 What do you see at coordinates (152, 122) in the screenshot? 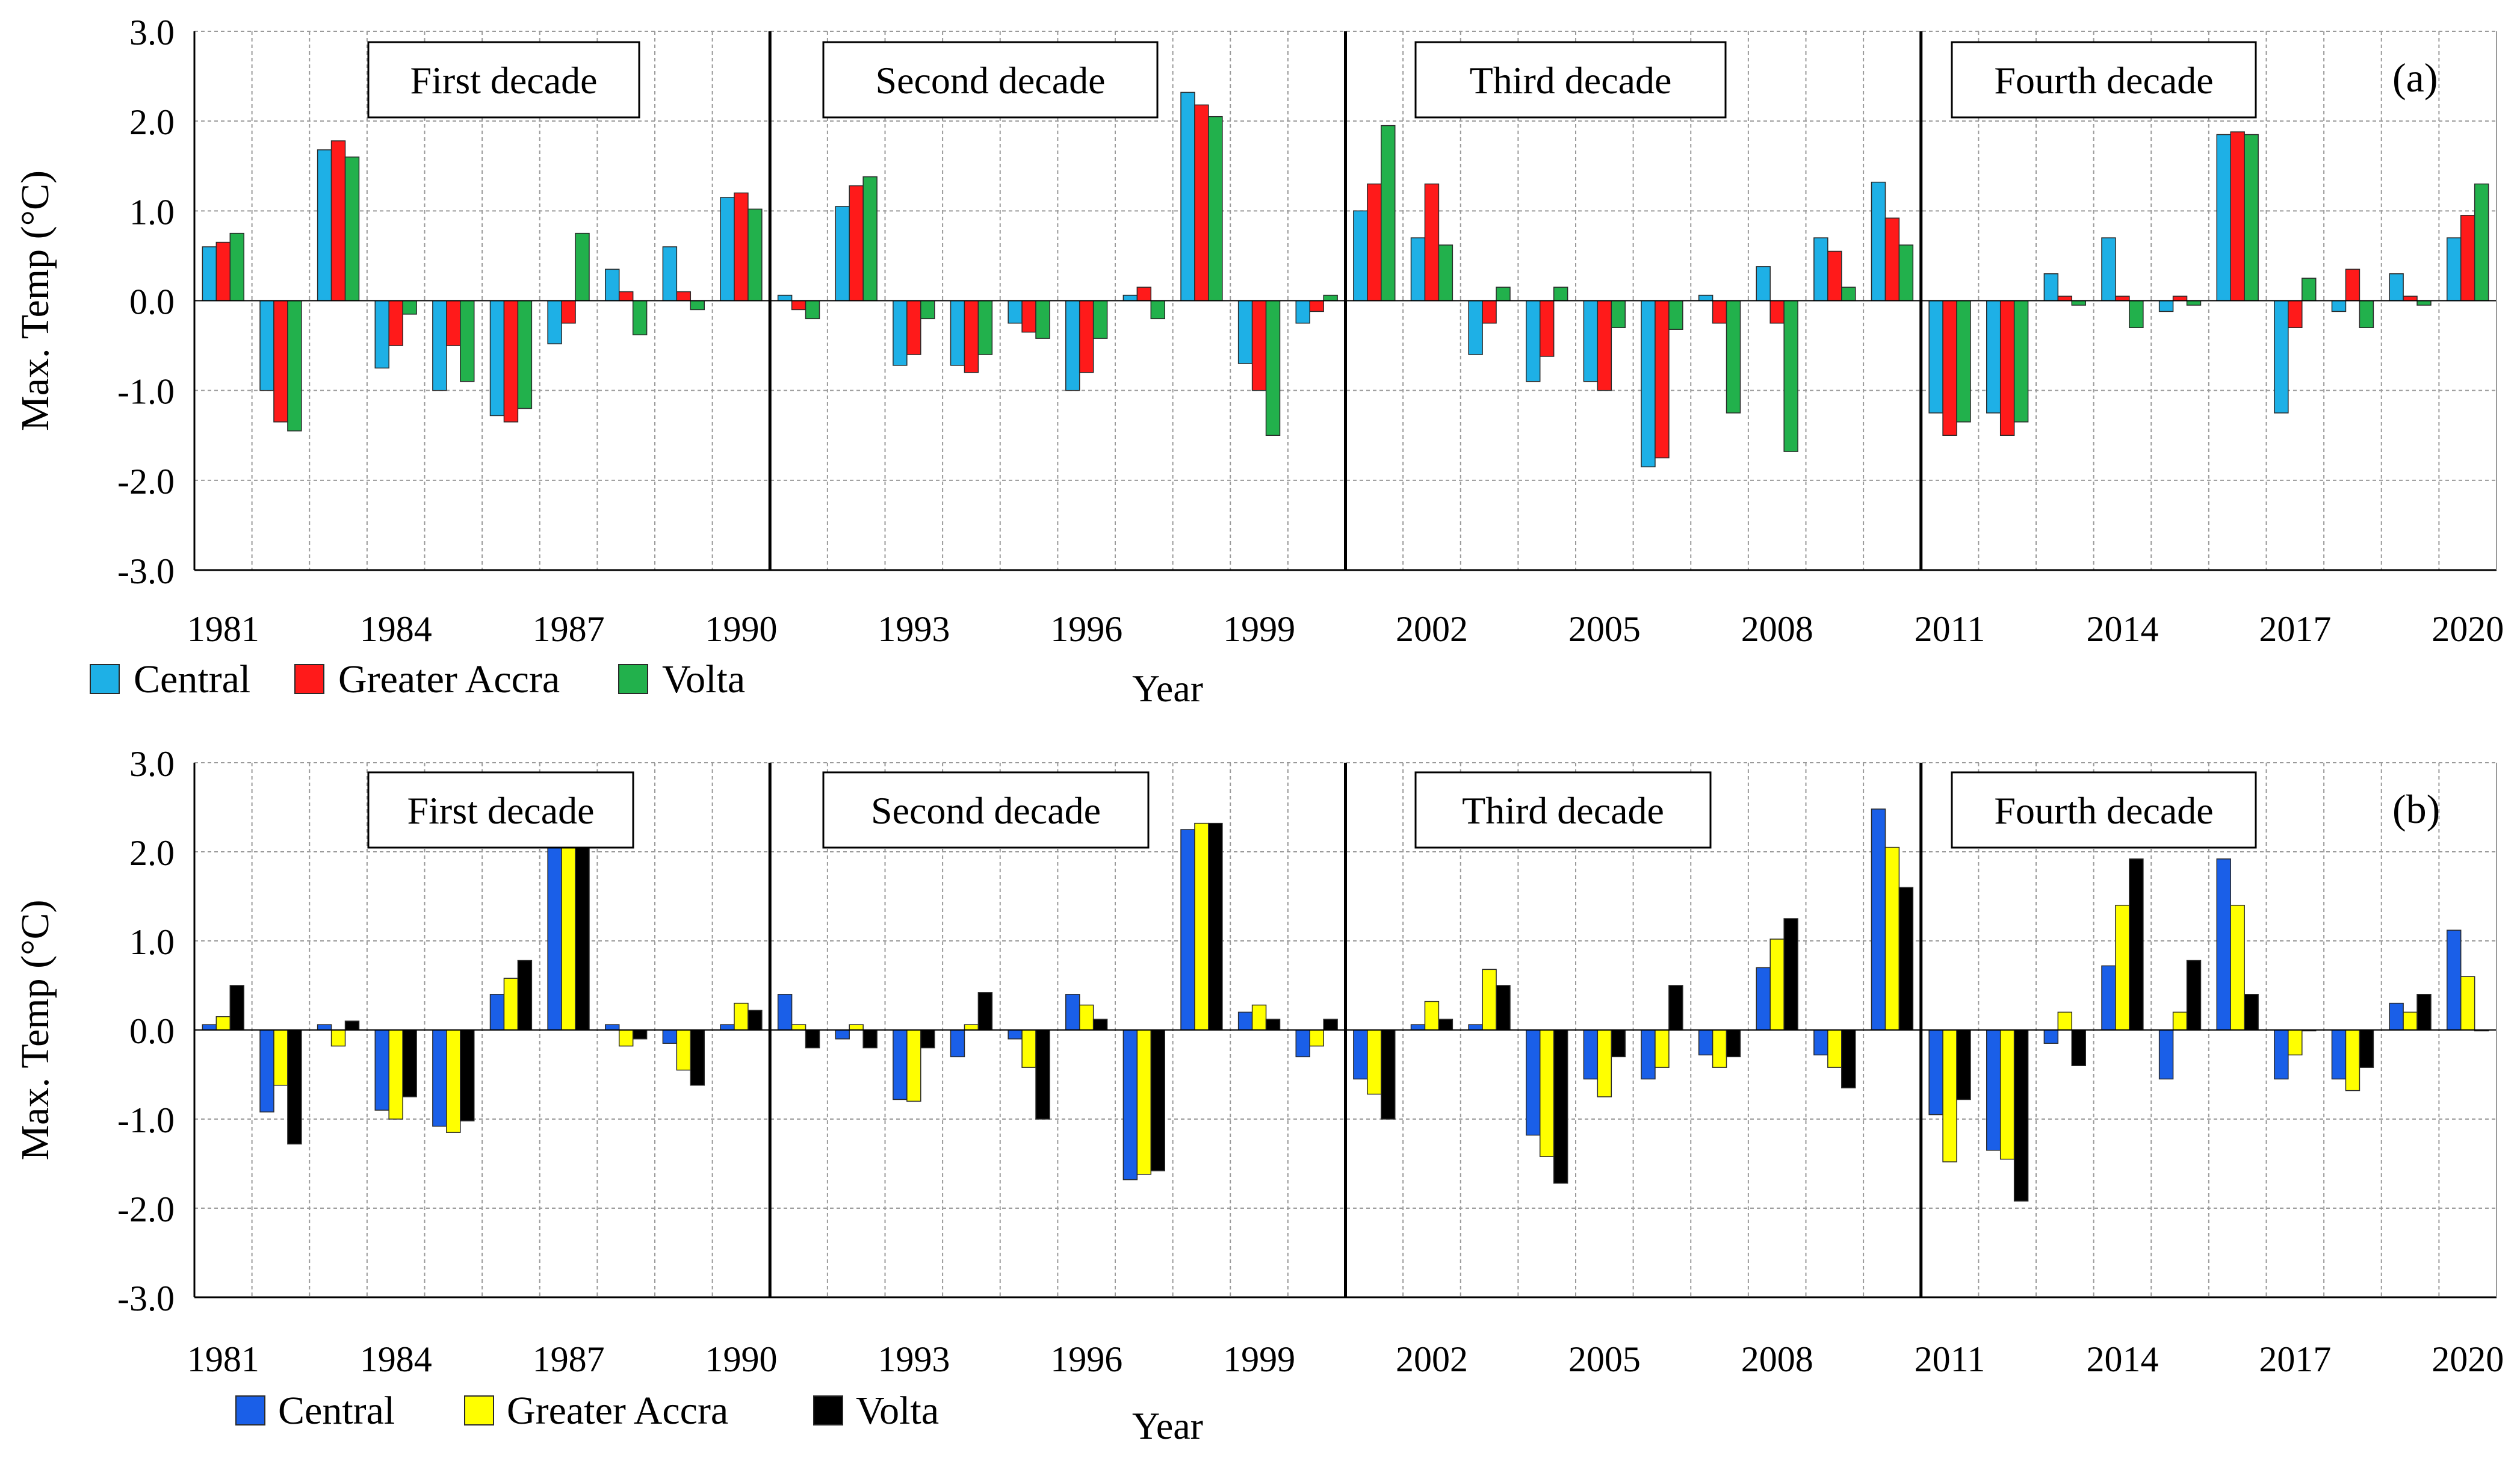
I see `y-tick-label: 2.0` at bounding box center [152, 122].